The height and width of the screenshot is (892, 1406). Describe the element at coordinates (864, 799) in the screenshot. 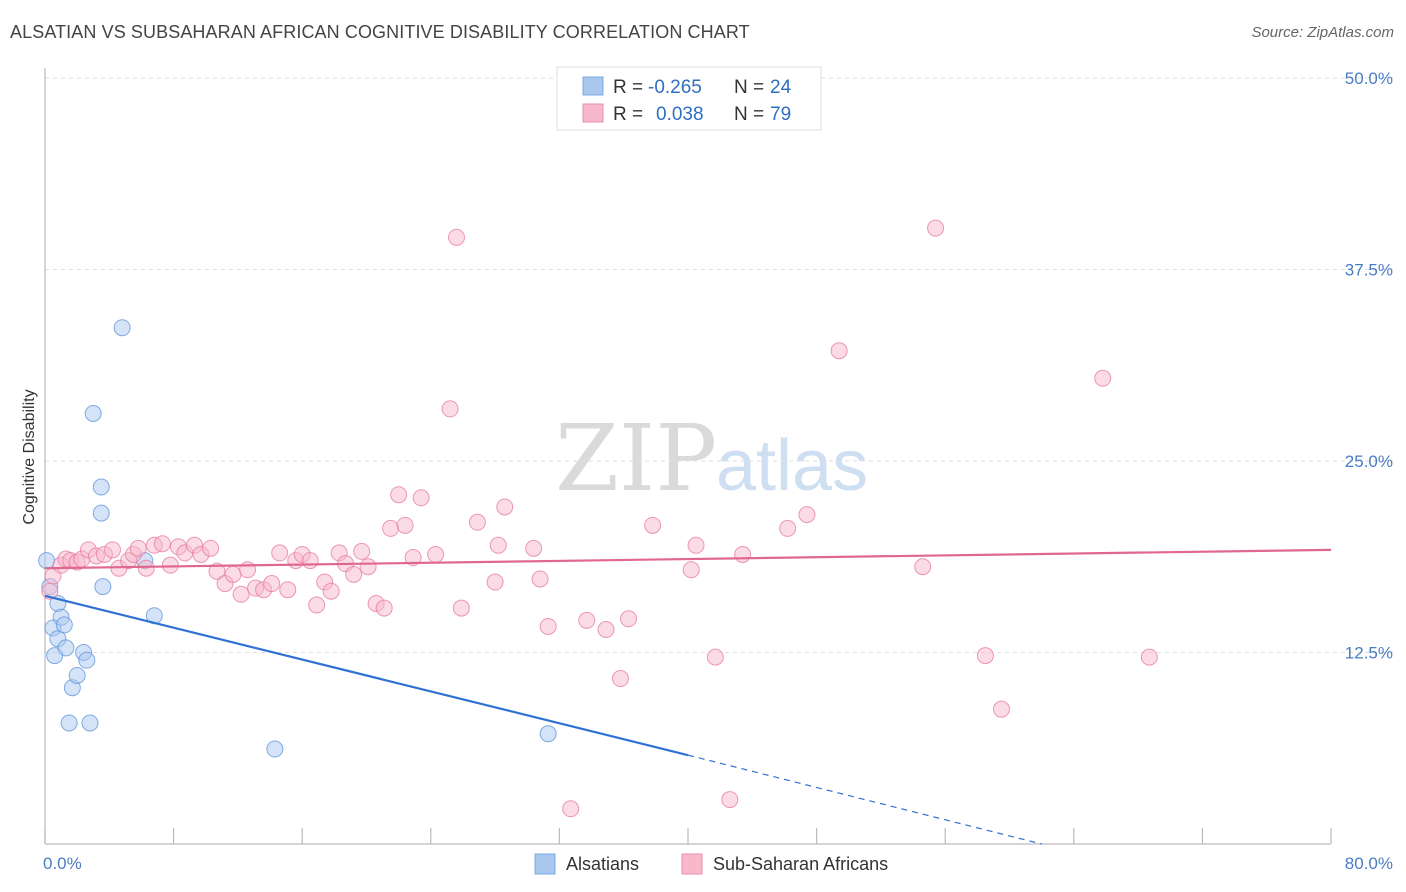

I see `trend-line-extension` at that location.